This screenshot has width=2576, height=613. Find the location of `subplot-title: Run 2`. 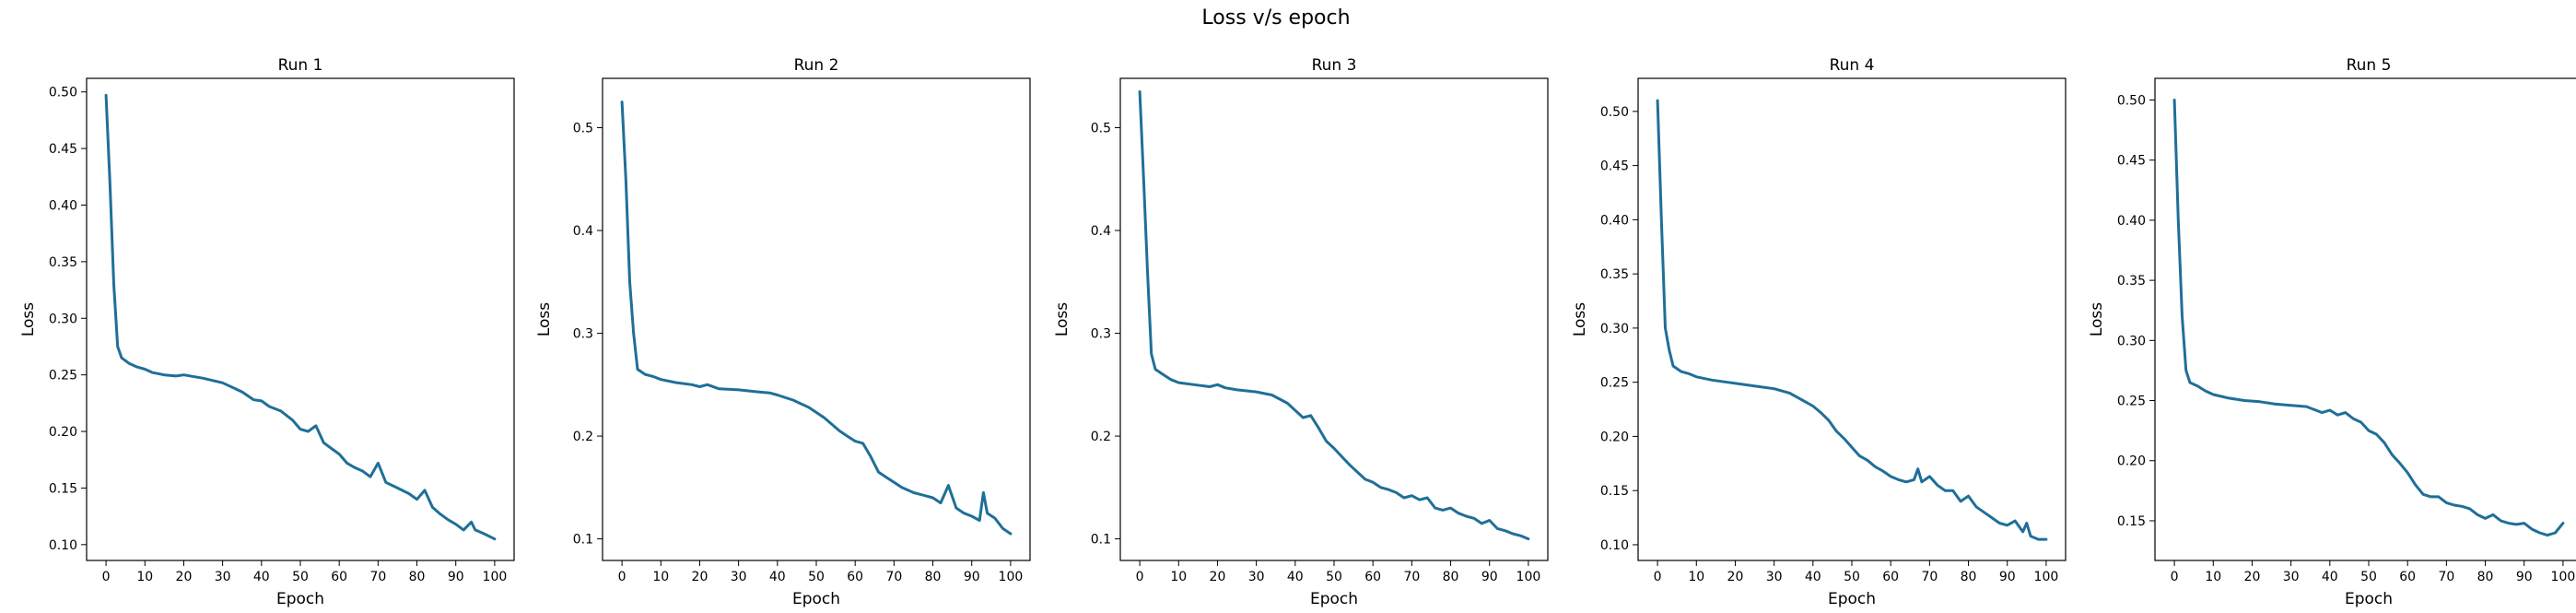

subplot-title: Run 2 is located at coordinates (816, 65).